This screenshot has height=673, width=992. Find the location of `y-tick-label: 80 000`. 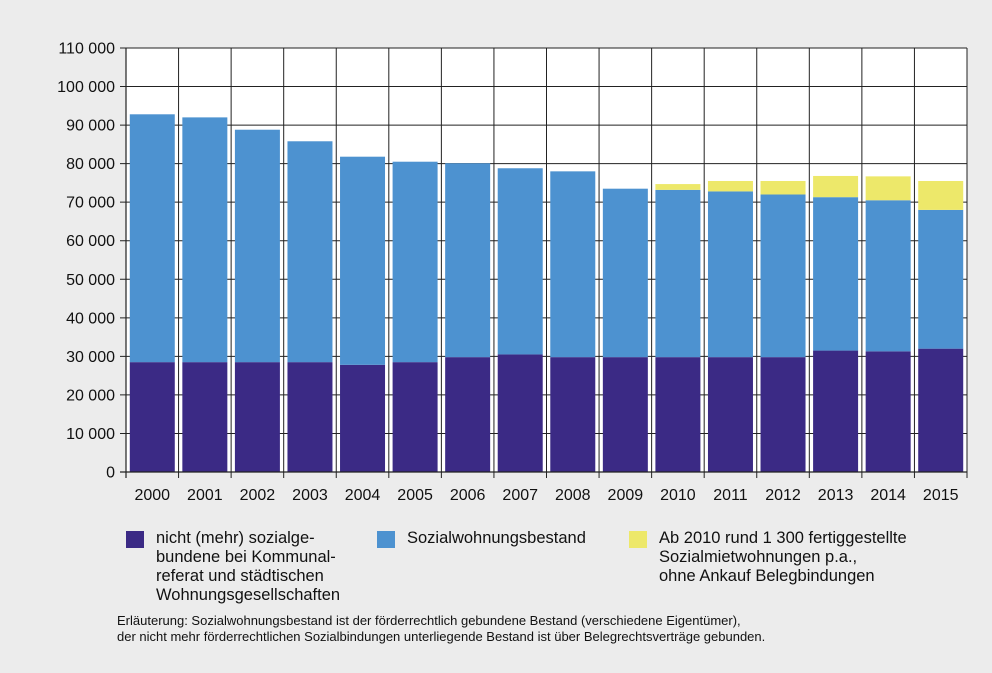

y-tick-label: 80 000 is located at coordinates (90, 164).